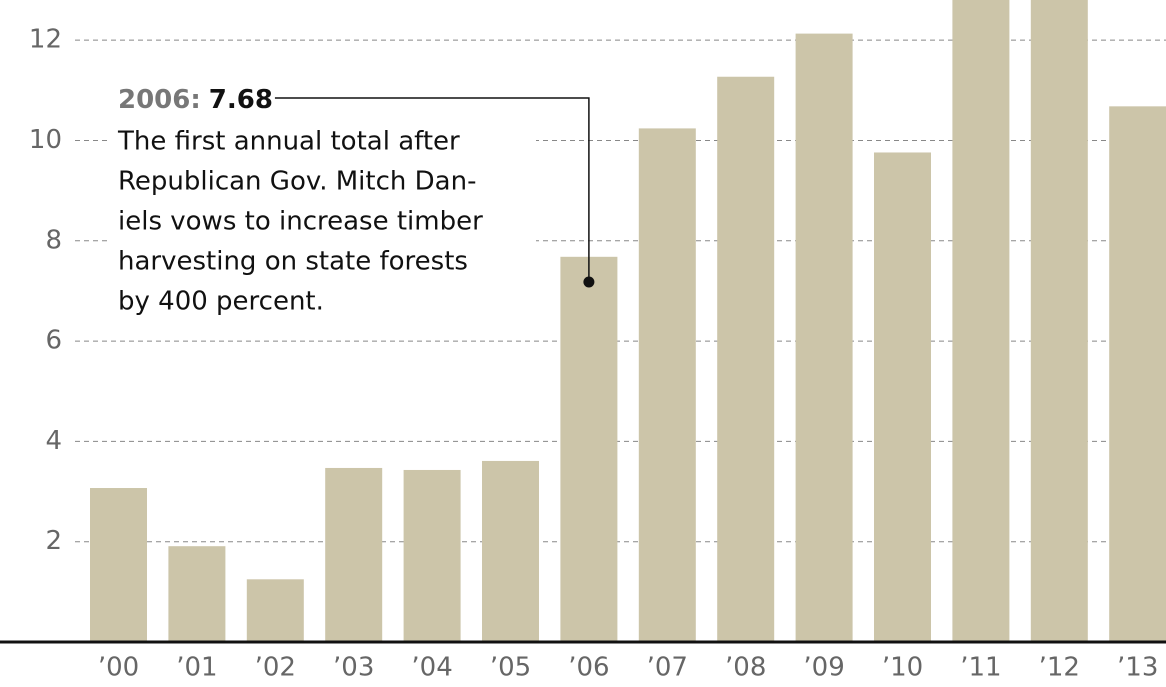  I want to click on y-tick-label: 4, so click(53, 441).